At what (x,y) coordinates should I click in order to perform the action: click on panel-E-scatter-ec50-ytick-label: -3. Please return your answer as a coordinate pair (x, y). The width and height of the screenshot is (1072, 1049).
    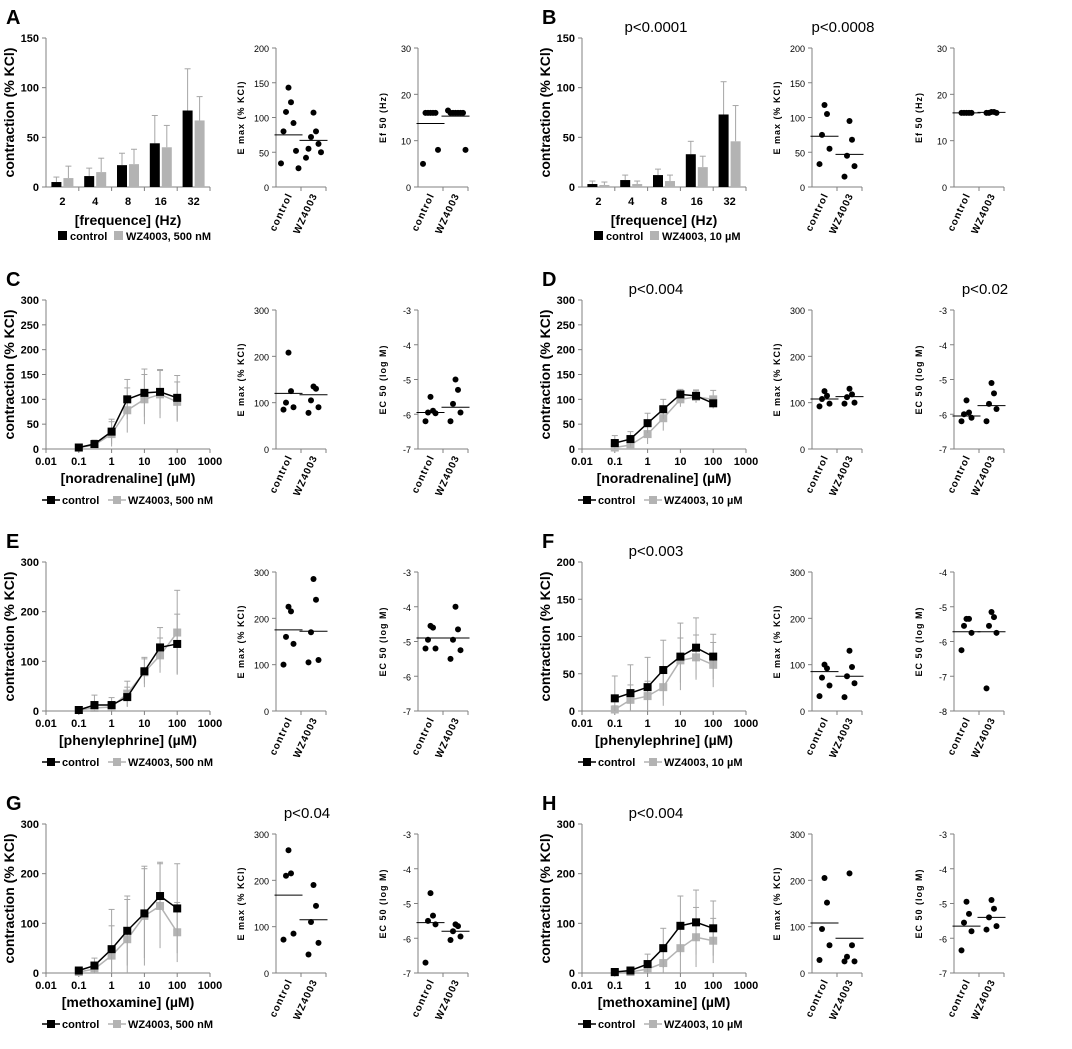
    Looking at the image, I should click on (407, 573).